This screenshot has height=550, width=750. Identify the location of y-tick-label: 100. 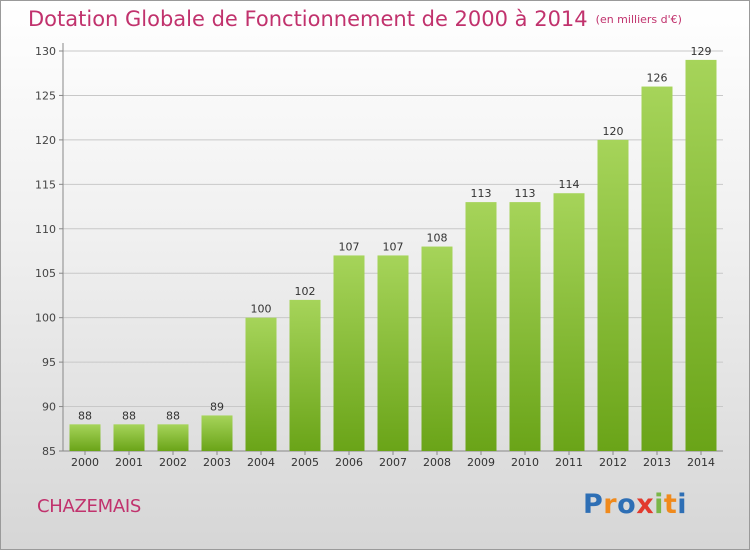
(45, 318).